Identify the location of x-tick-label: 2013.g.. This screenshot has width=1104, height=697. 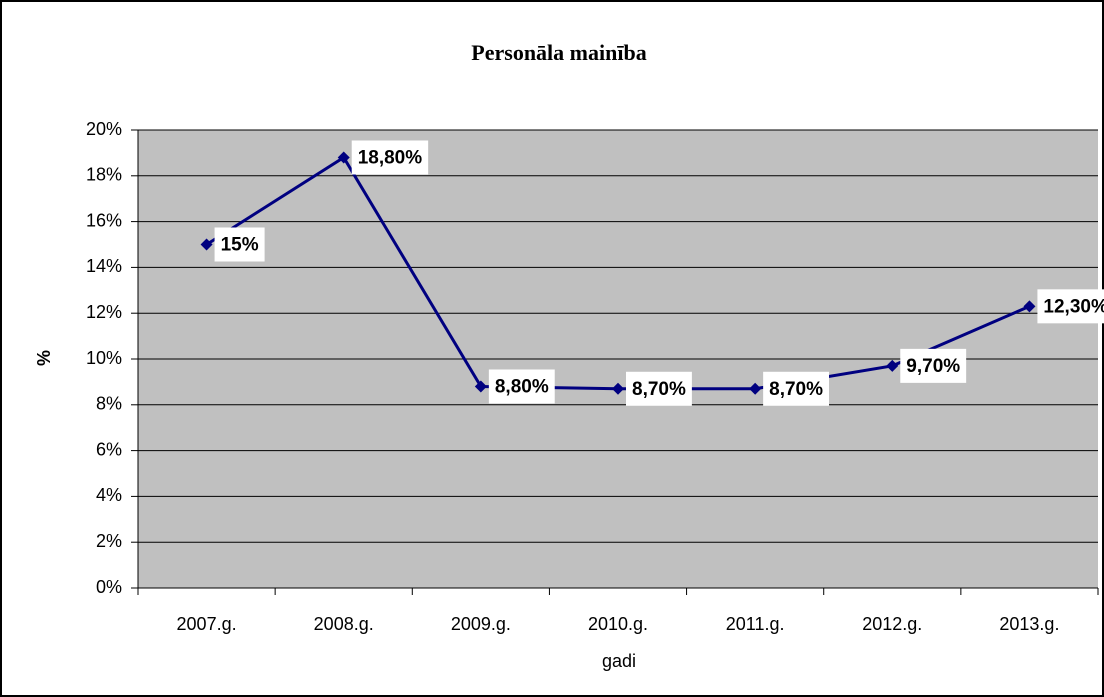
(1029, 624).